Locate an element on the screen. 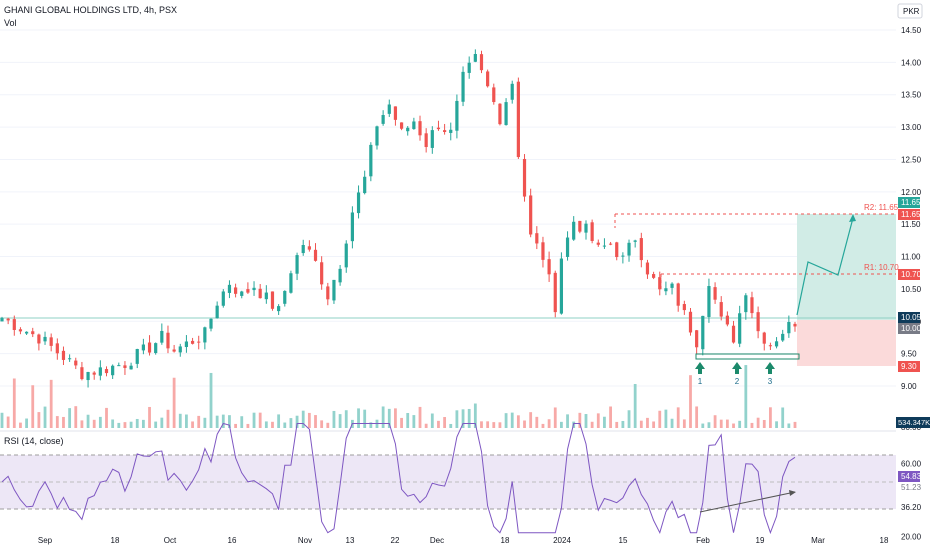  bottom-markers: 1 2 3 is located at coordinates (735, 374).